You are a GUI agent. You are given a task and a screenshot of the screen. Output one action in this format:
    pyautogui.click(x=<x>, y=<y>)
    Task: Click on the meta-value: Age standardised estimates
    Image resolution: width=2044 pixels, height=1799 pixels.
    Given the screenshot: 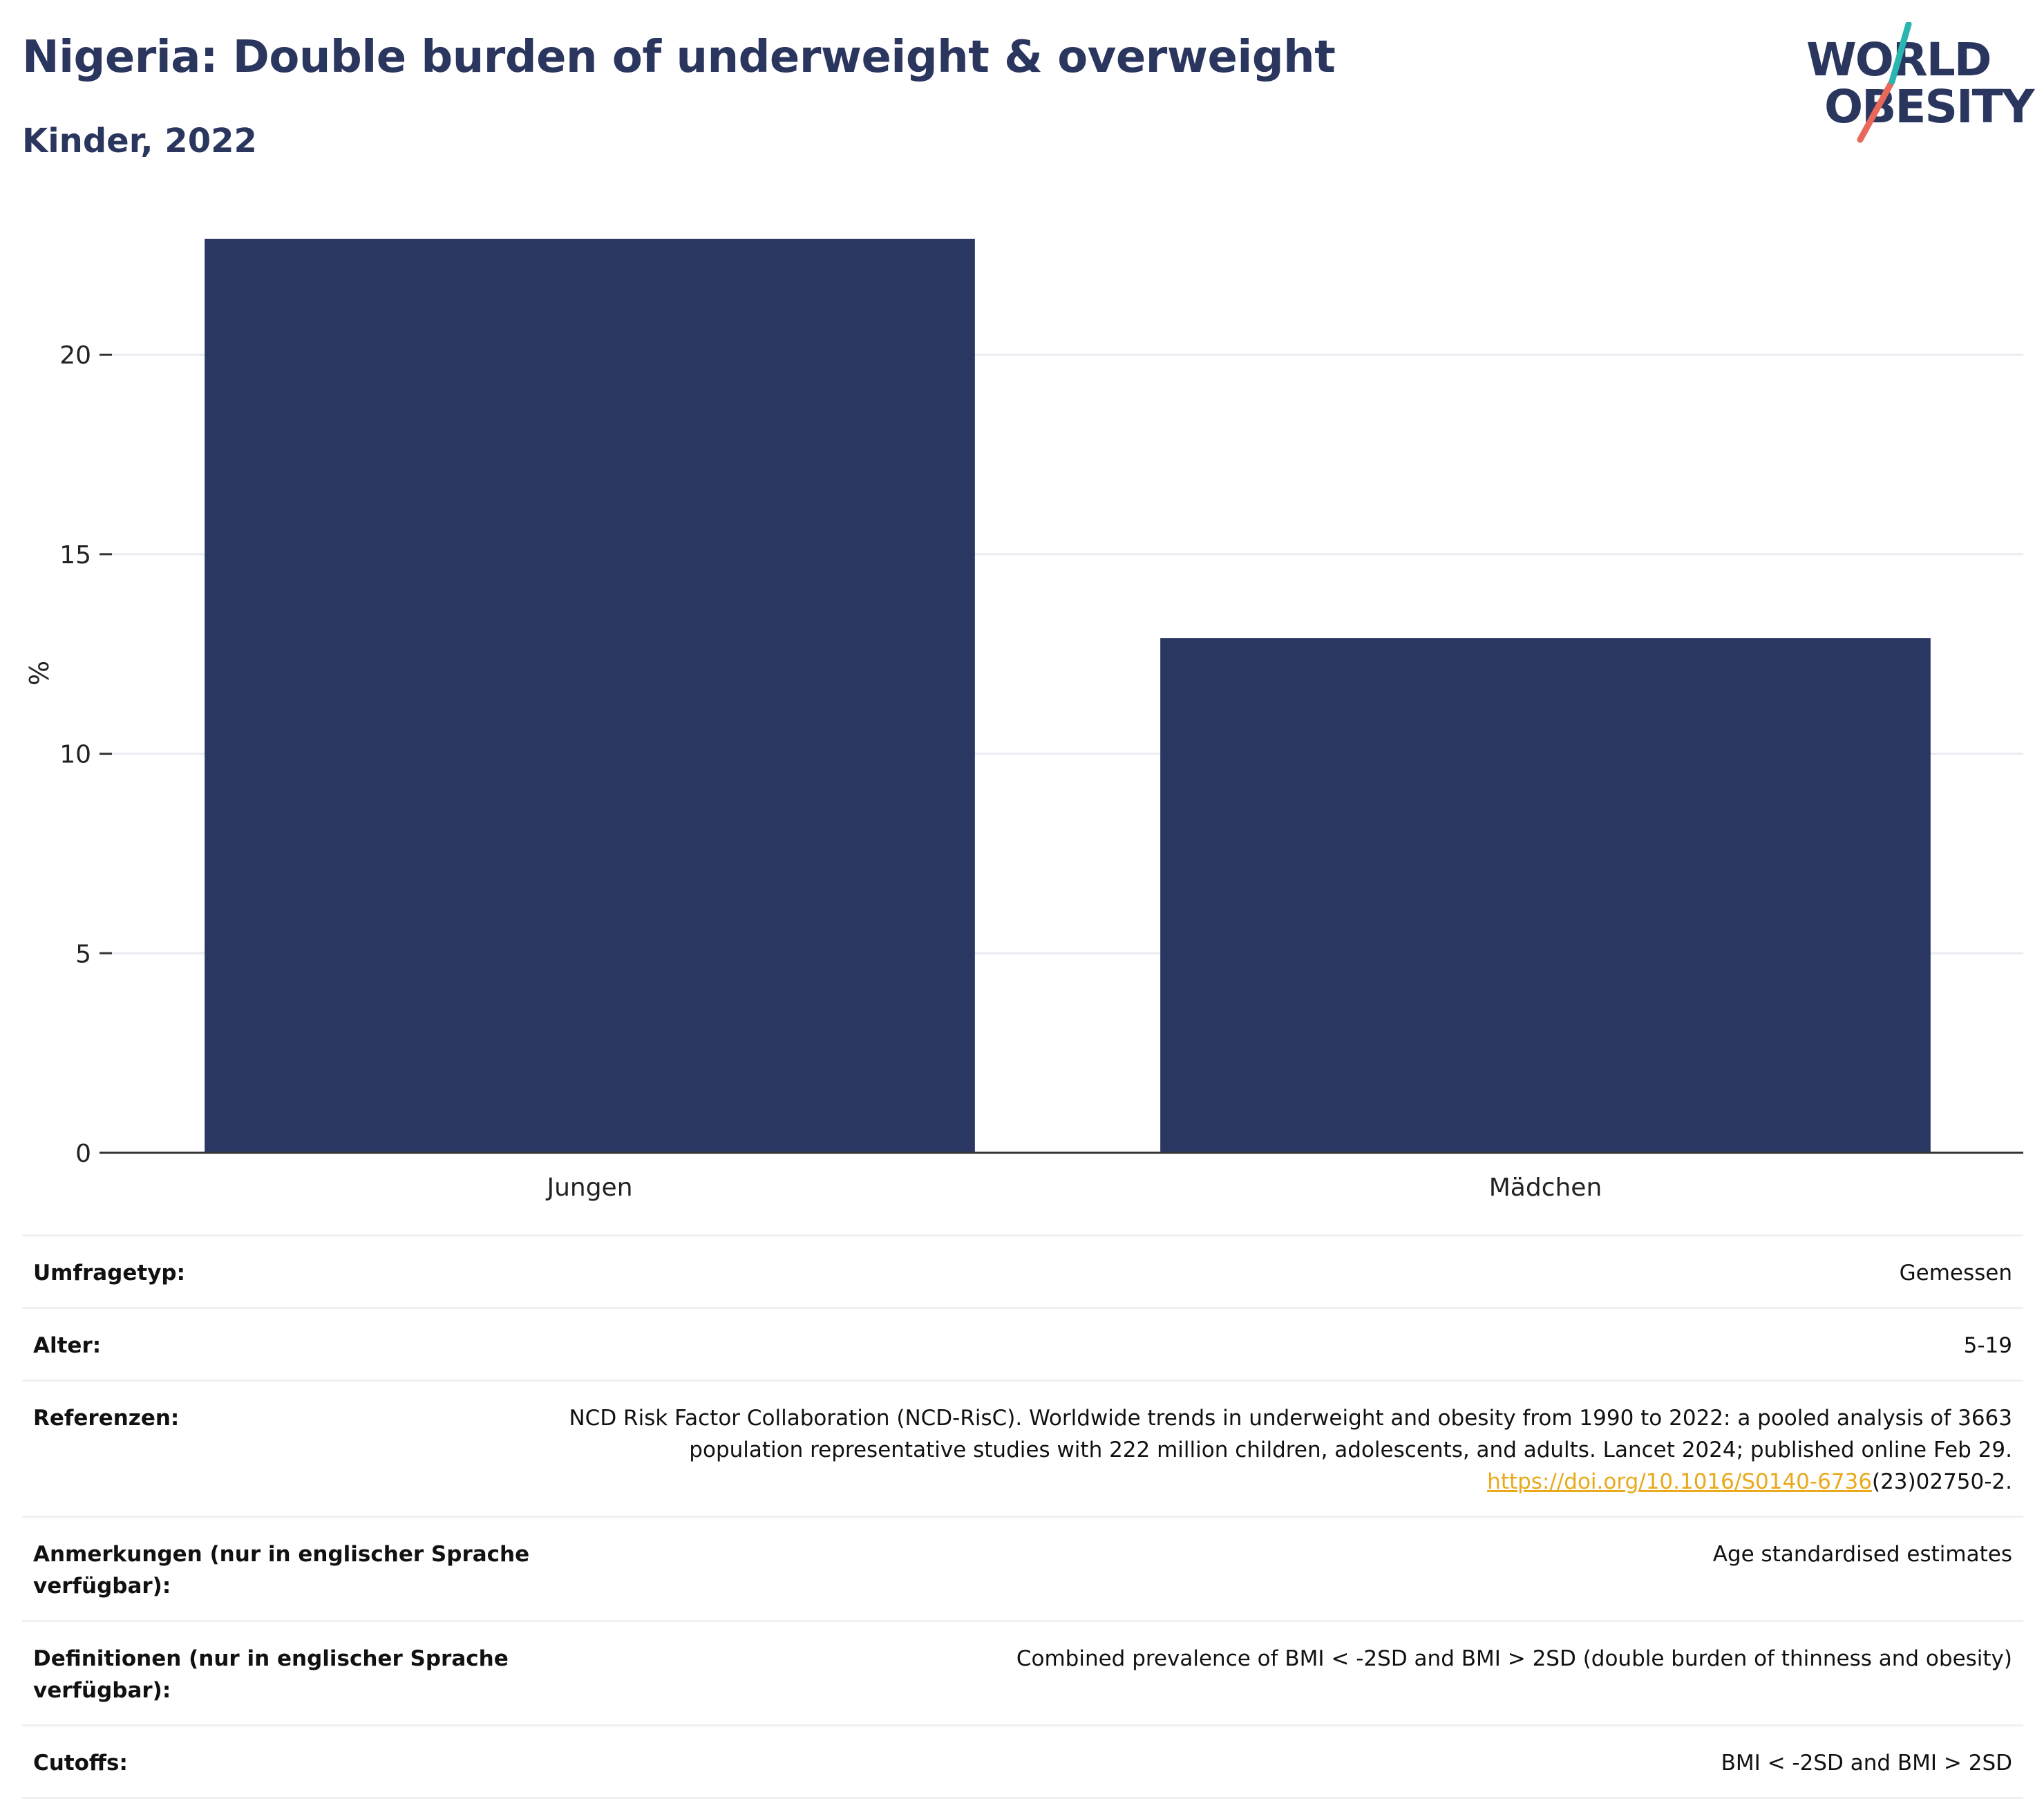 What is the action you would take?
    pyautogui.click(x=1862, y=1554)
    